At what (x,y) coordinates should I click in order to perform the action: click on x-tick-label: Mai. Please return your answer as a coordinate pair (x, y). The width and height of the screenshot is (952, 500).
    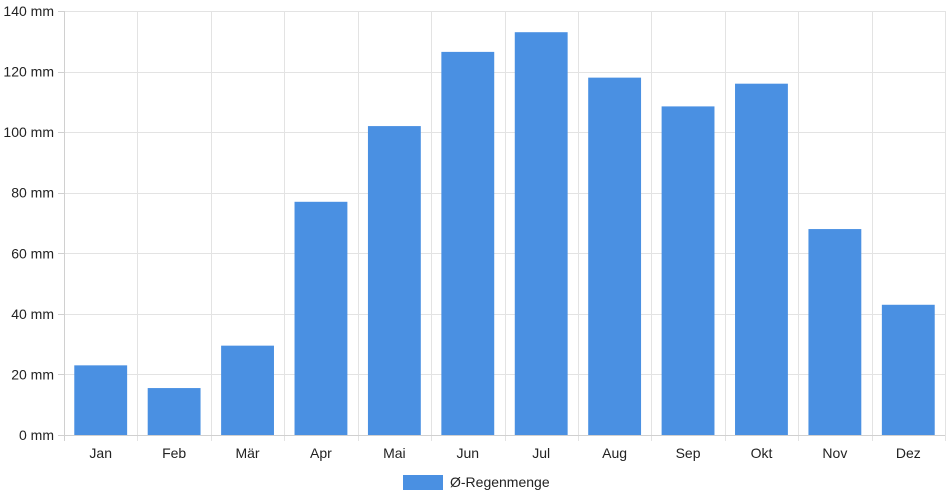
    Looking at the image, I should click on (394, 453).